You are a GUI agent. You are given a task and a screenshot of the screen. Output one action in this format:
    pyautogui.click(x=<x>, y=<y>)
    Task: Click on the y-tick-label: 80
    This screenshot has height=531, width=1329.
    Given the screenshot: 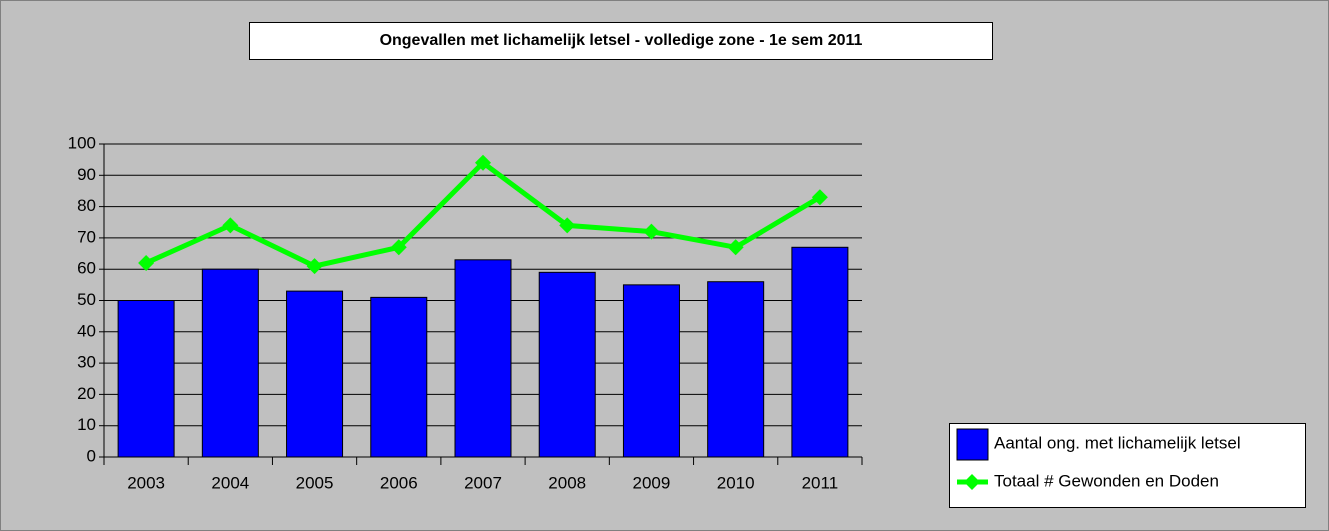 What is the action you would take?
    pyautogui.click(x=86, y=205)
    